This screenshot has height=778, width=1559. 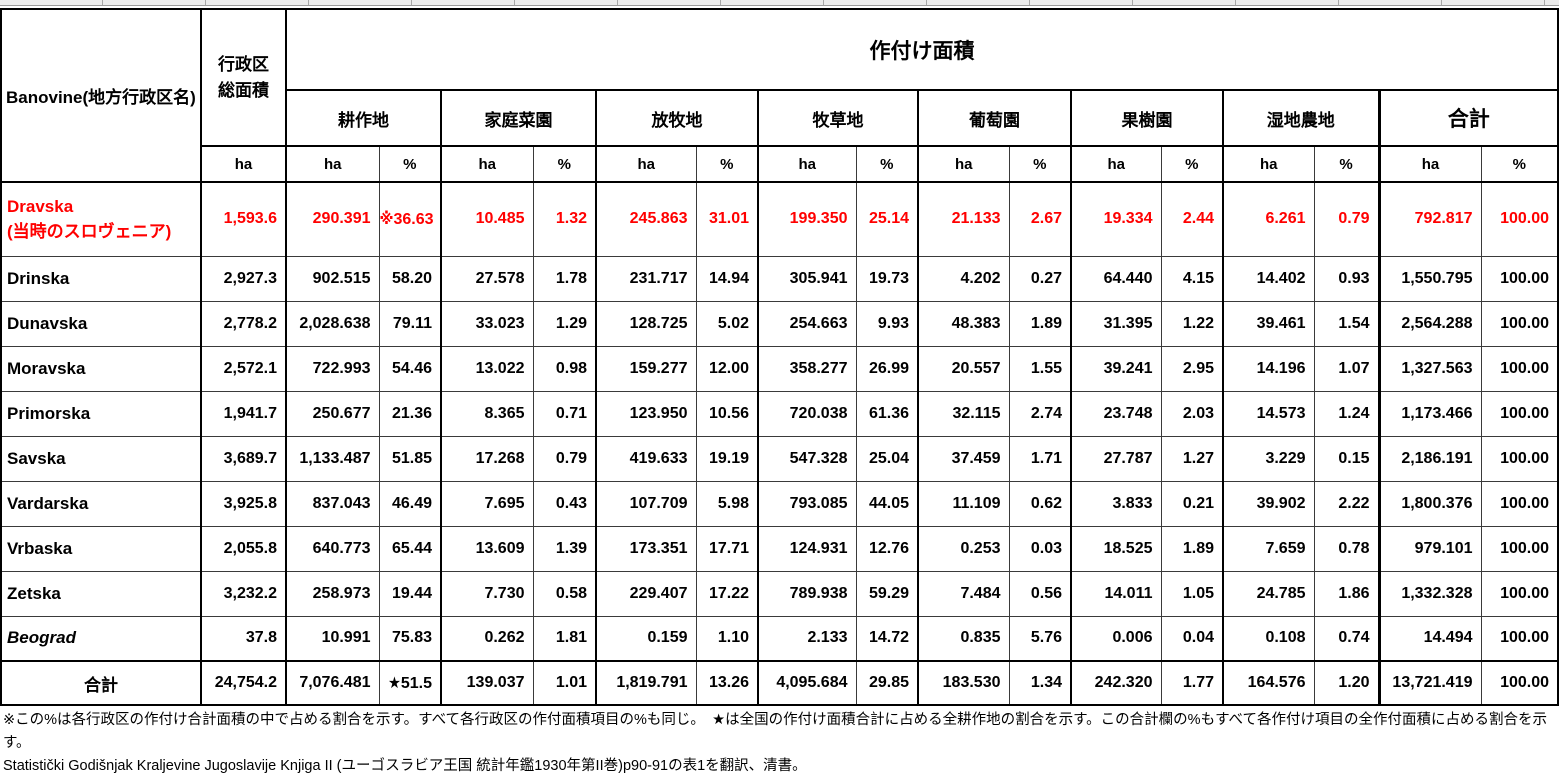 I want to click on value-cell: 10.991, so click(x=332, y=638).